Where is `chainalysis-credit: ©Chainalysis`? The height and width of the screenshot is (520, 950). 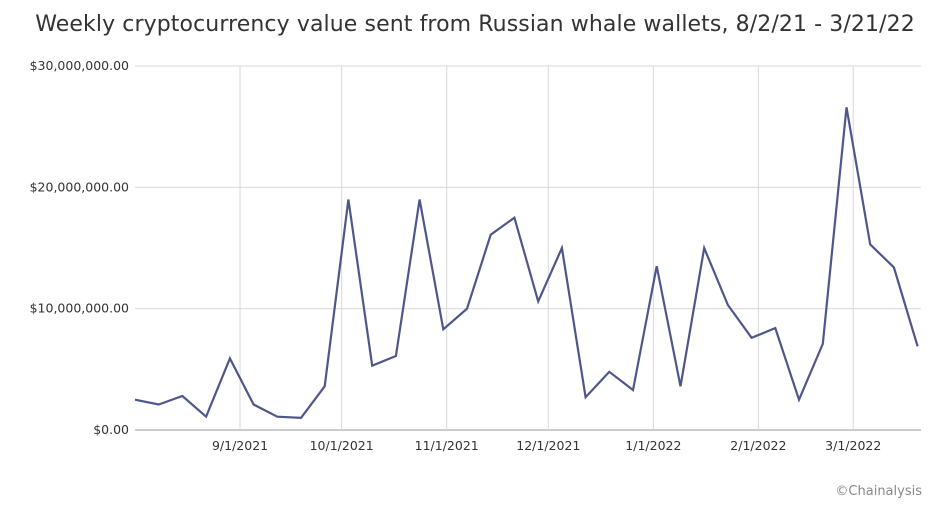
chainalysis-credit: ©Chainalysis is located at coordinates (878, 491).